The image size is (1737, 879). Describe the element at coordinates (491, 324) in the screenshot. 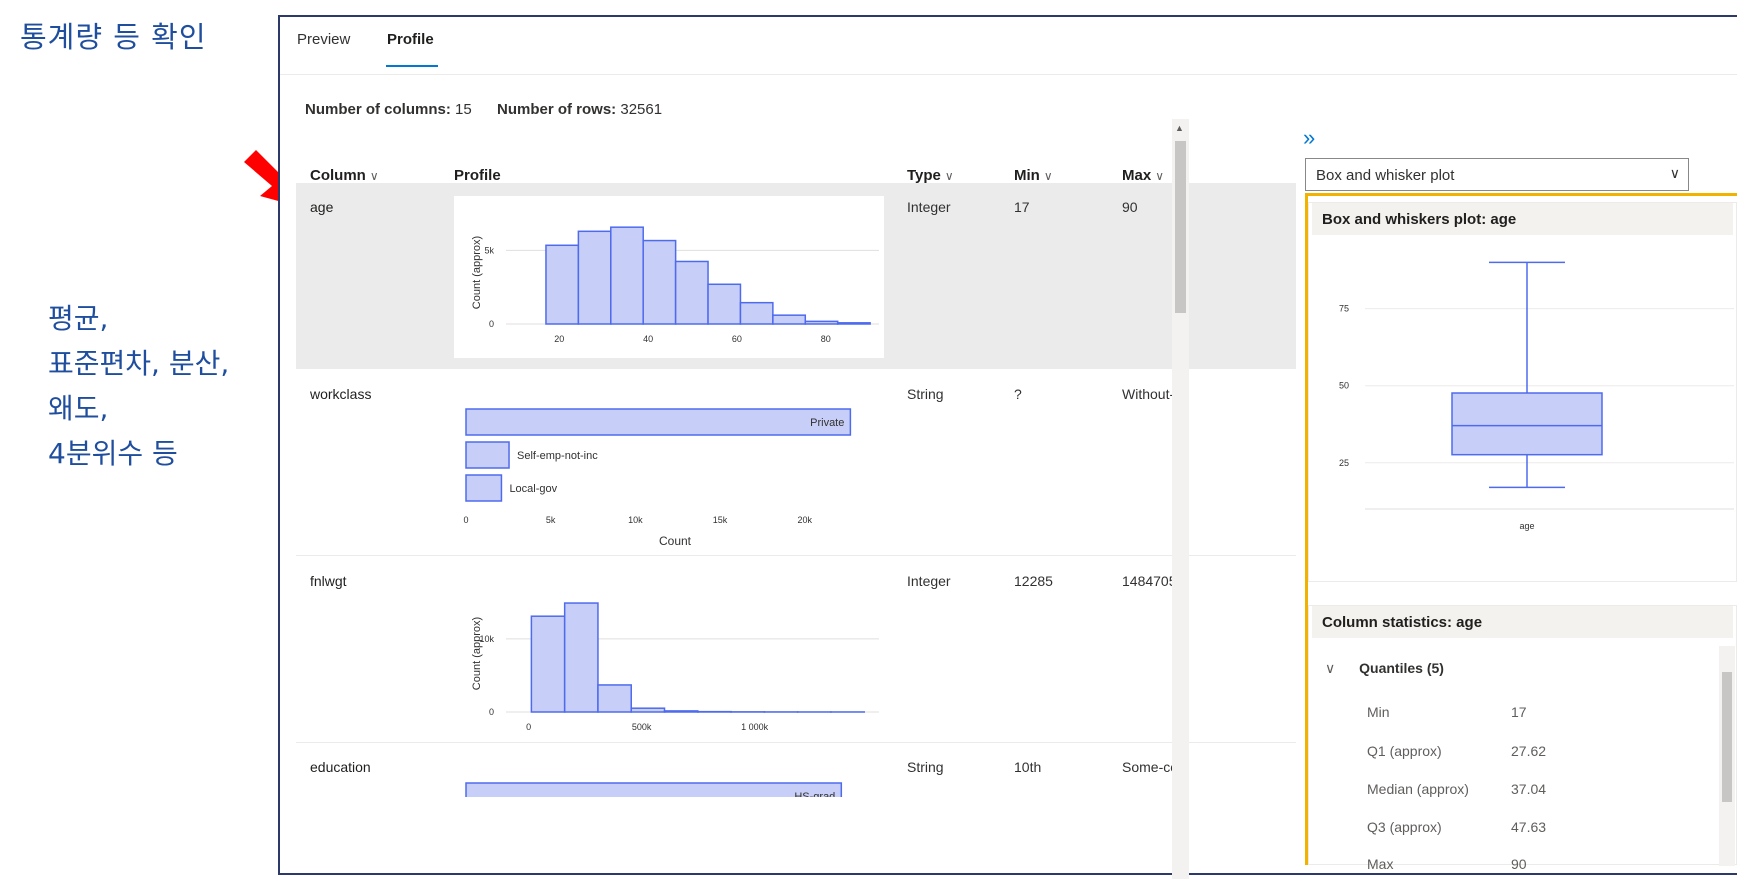

I see `y-tick-label: 0` at that location.